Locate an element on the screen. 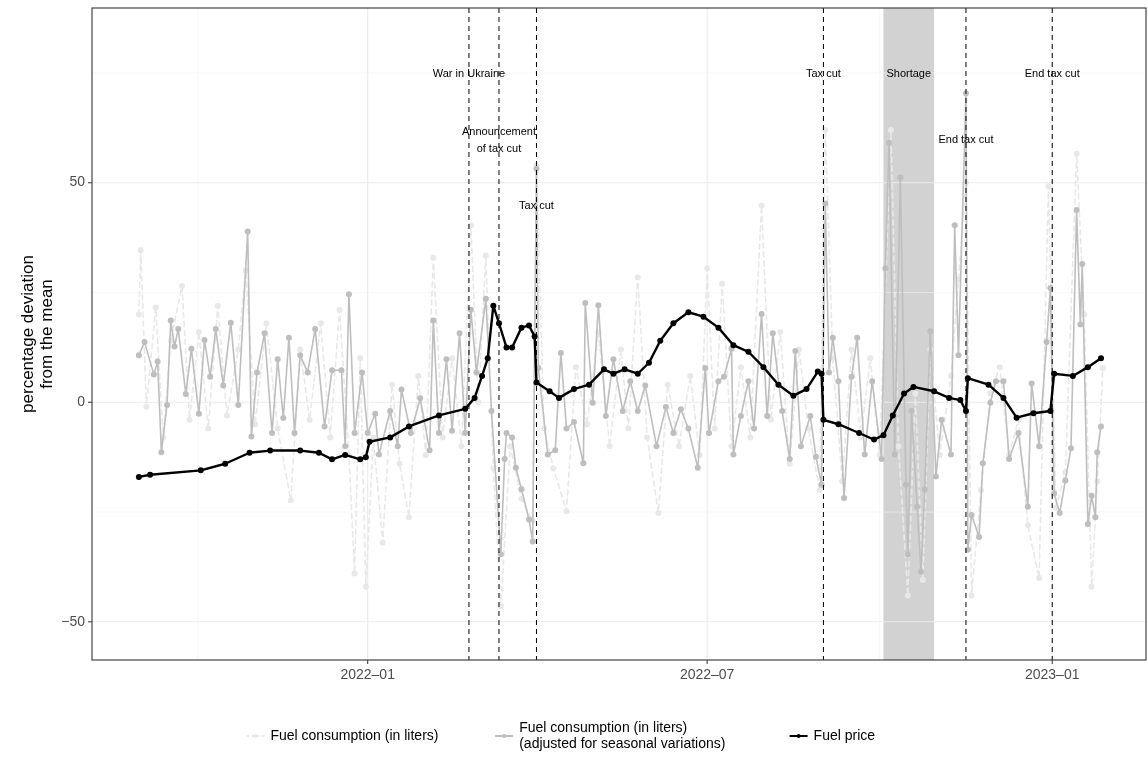  y-tick-label: −50 is located at coordinates (73, 620).